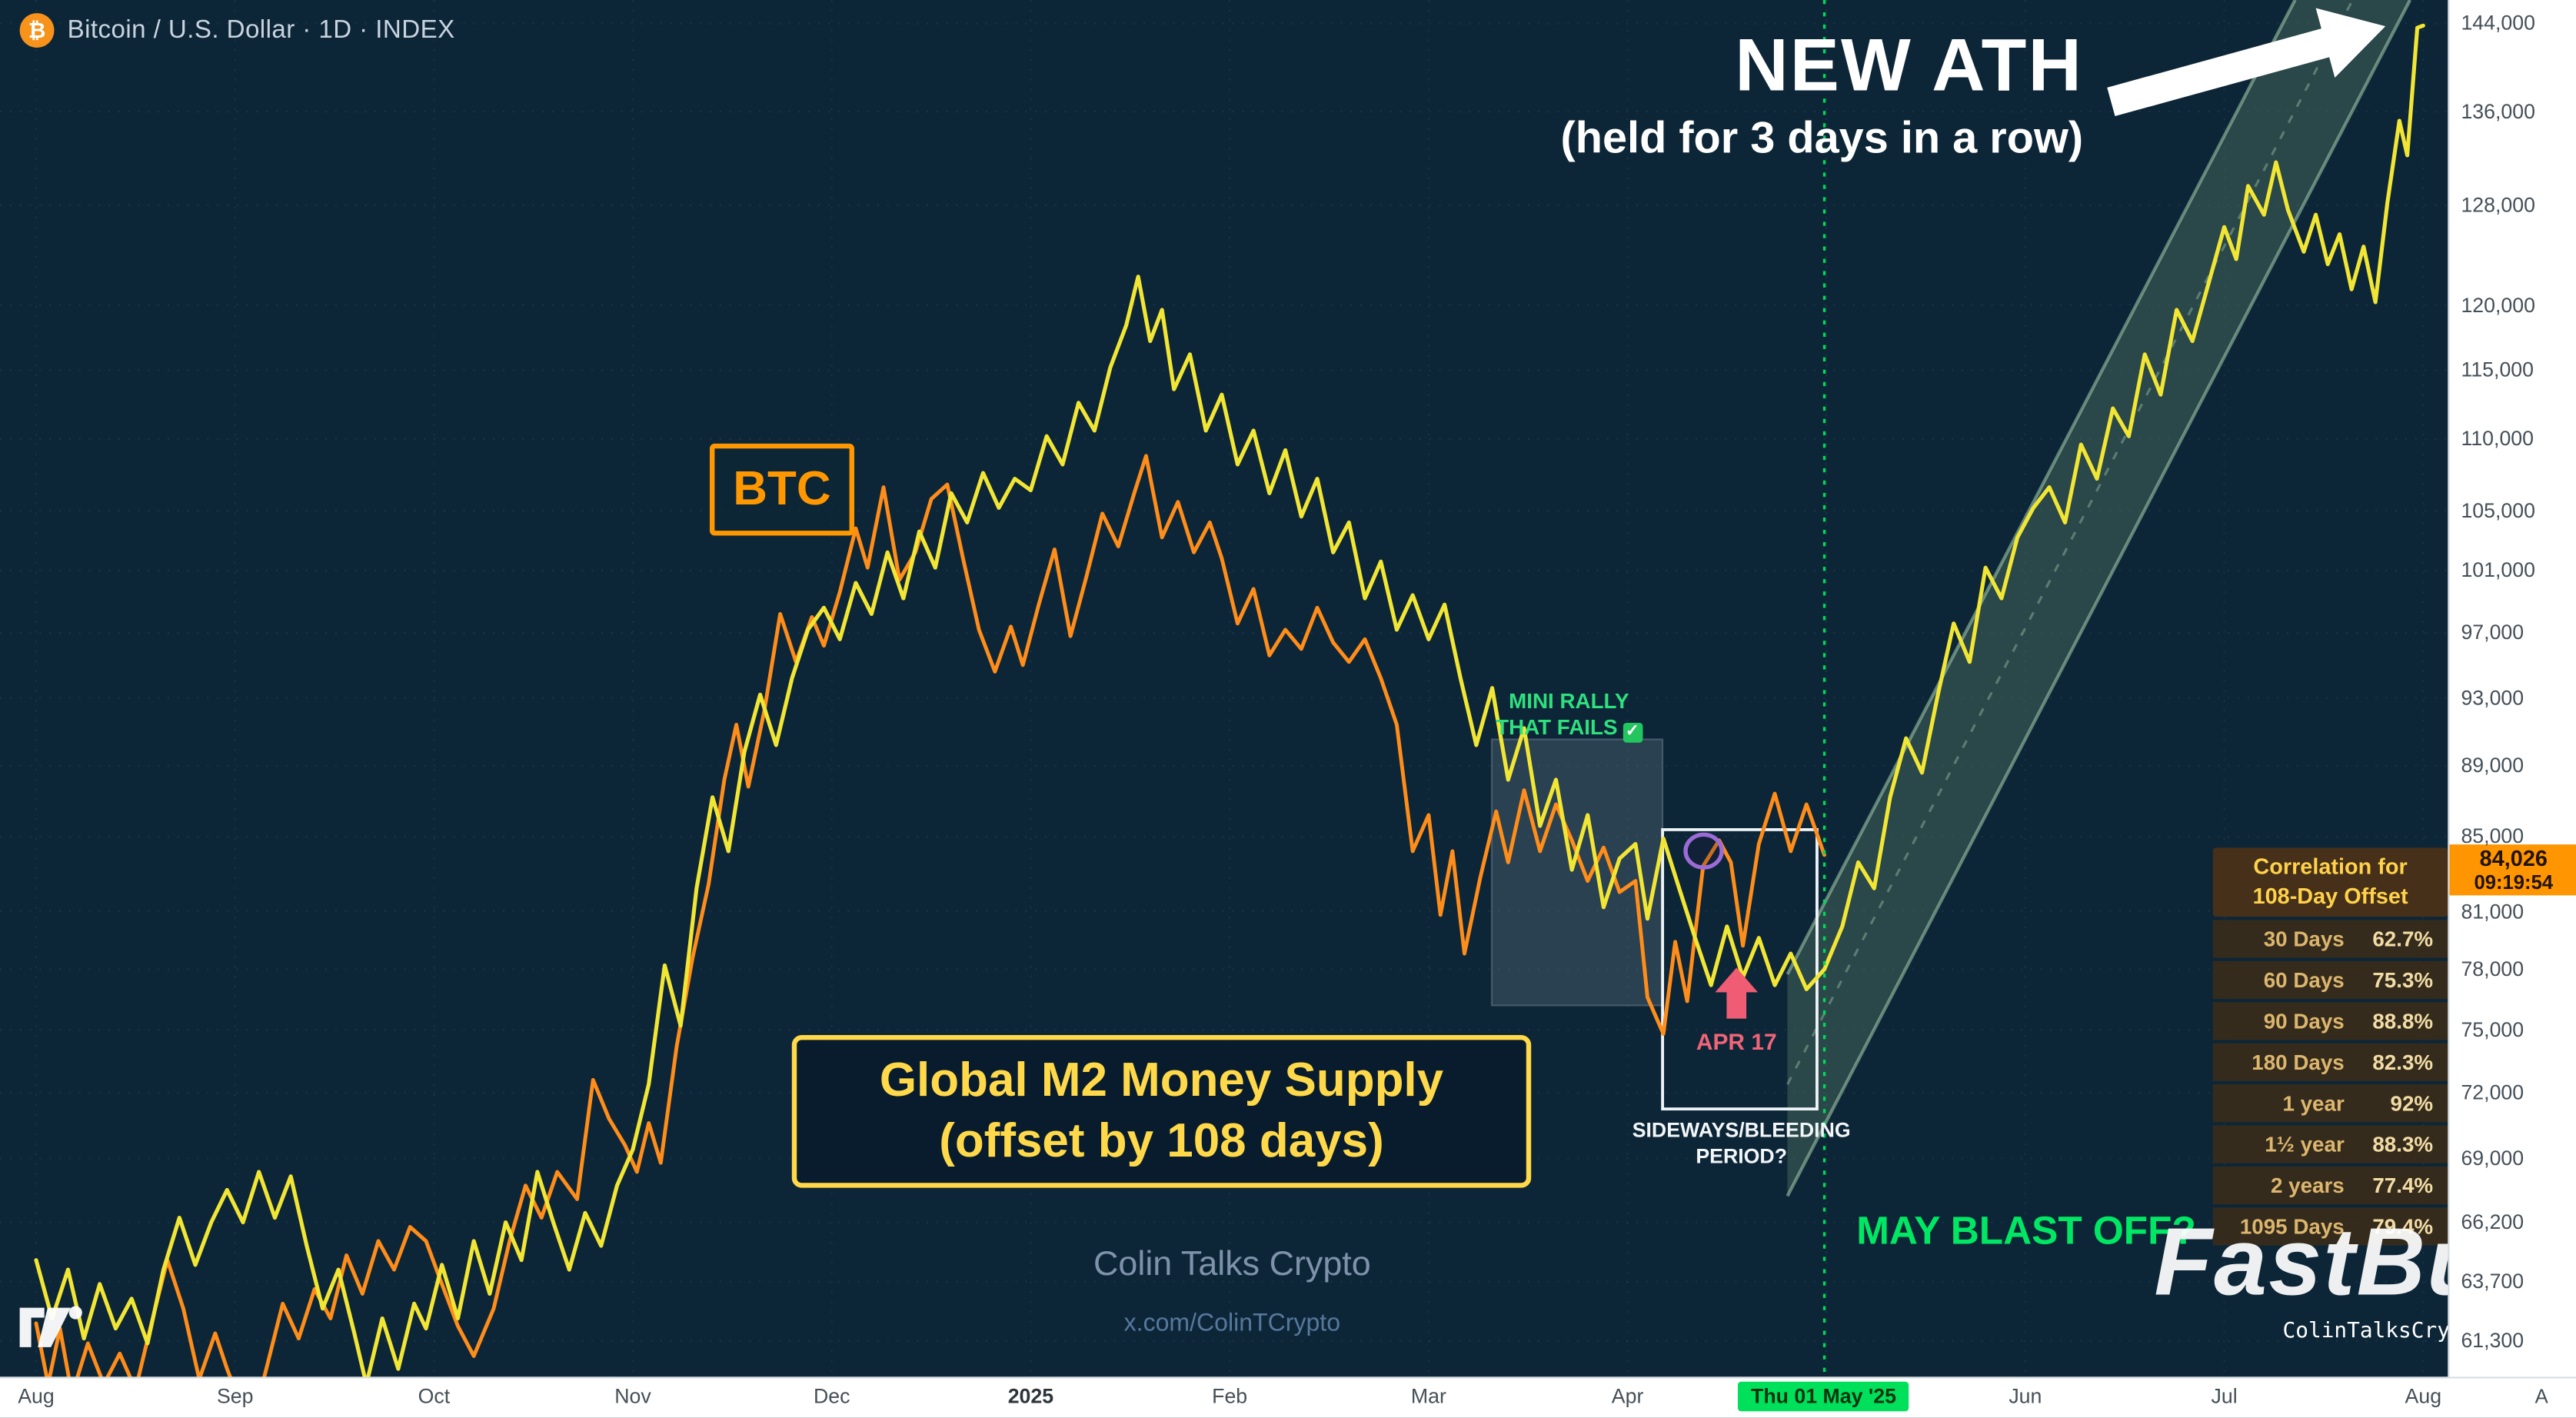 The width and height of the screenshot is (2576, 1418). What do you see at coordinates (2497, 370) in the screenshot?
I see `price-axis-label: 115,000` at bounding box center [2497, 370].